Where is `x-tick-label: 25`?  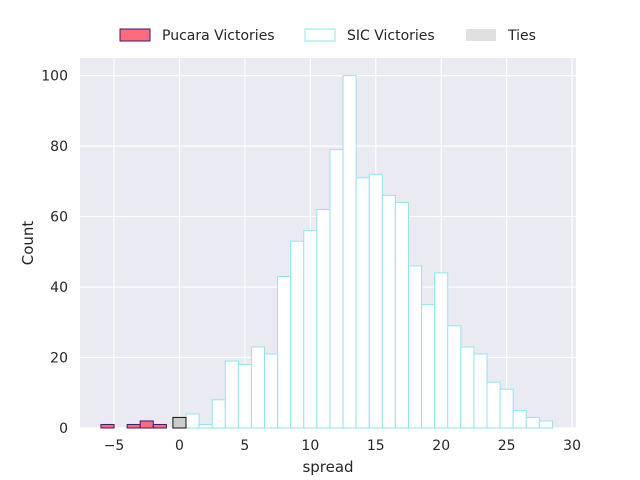 x-tick-label: 25 is located at coordinates (507, 446).